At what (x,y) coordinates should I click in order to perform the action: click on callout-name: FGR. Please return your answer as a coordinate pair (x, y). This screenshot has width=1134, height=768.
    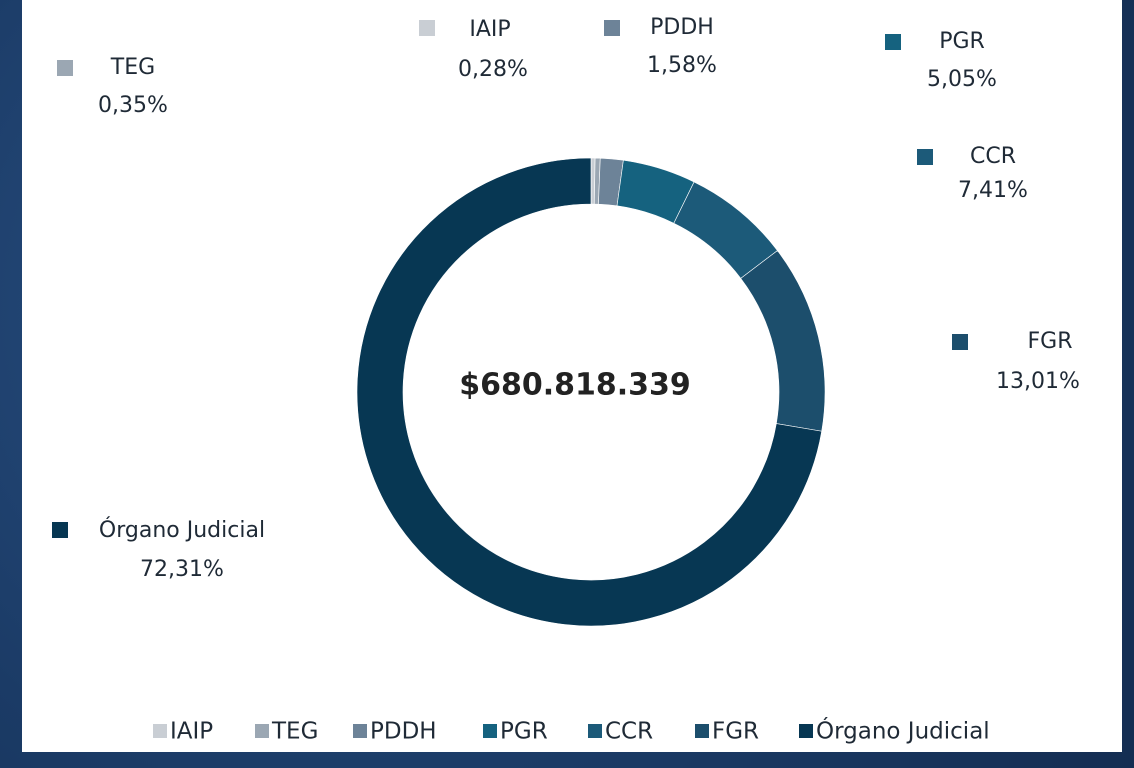
    Looking at the image, I should click on (1050, 341).